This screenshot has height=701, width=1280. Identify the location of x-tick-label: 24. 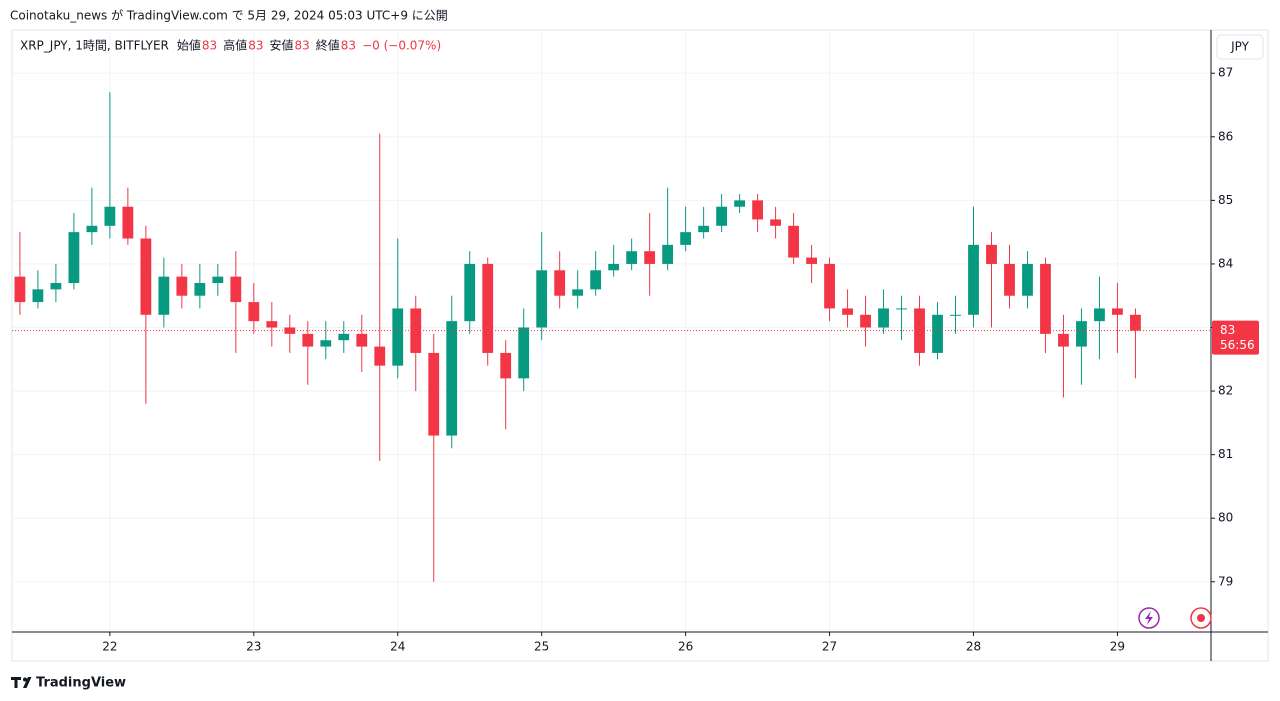
(397, 647).